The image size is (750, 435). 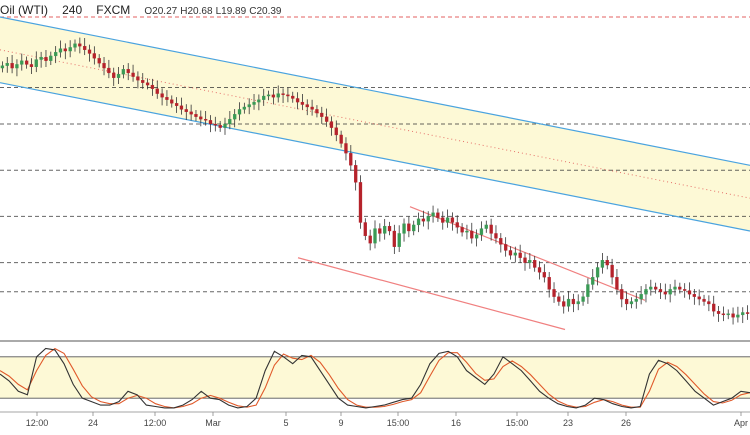 What do you see at coordinates (196, 11) in the screenshot?
I see `ohlc-high: H20.68` at bounding box center [196, 11].